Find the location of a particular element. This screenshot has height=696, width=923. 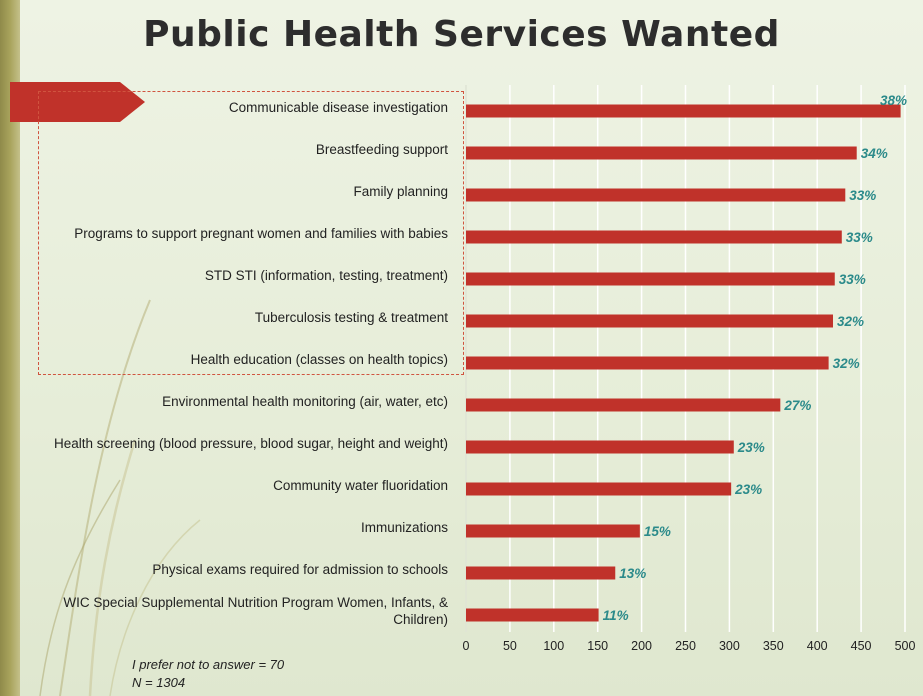

x-tick-label: 250 is located at coordinates (685, 646).